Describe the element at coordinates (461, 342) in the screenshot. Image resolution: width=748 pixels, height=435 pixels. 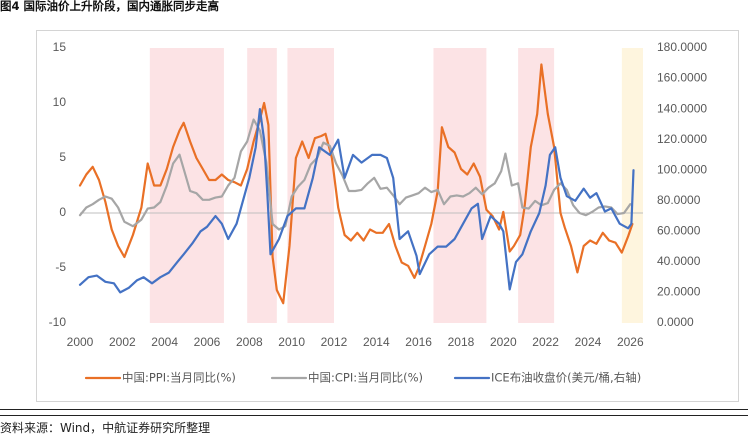
I see `x-tick-label: 2018` at that location.